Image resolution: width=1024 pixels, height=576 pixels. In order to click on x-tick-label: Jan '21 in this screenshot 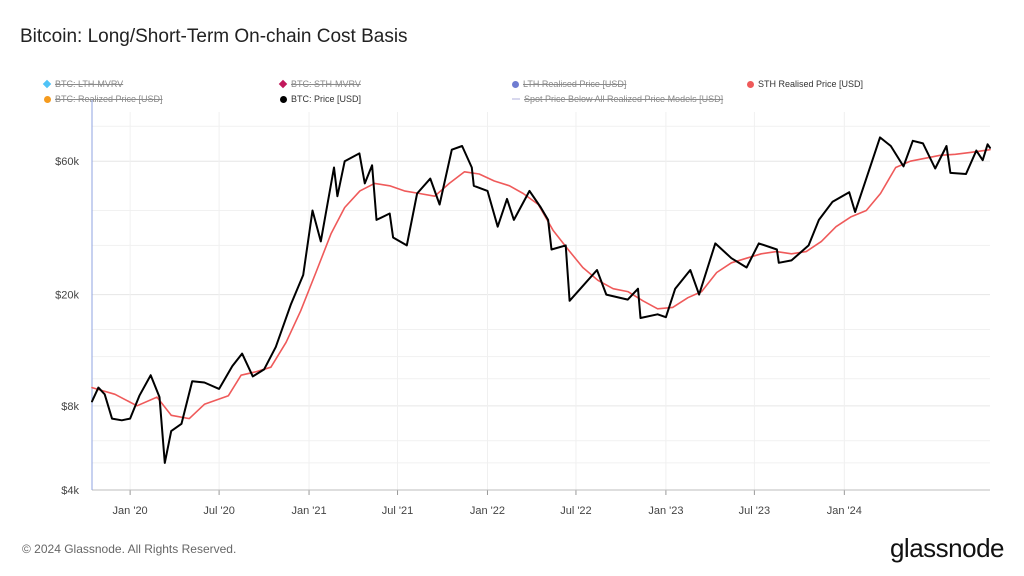, I will do `click(308, 511)`.